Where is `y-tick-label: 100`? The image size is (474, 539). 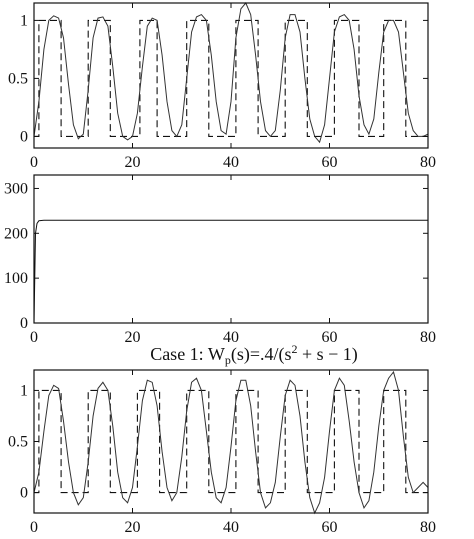
y-tick-label: 100 is located at coordinates (16, 278).